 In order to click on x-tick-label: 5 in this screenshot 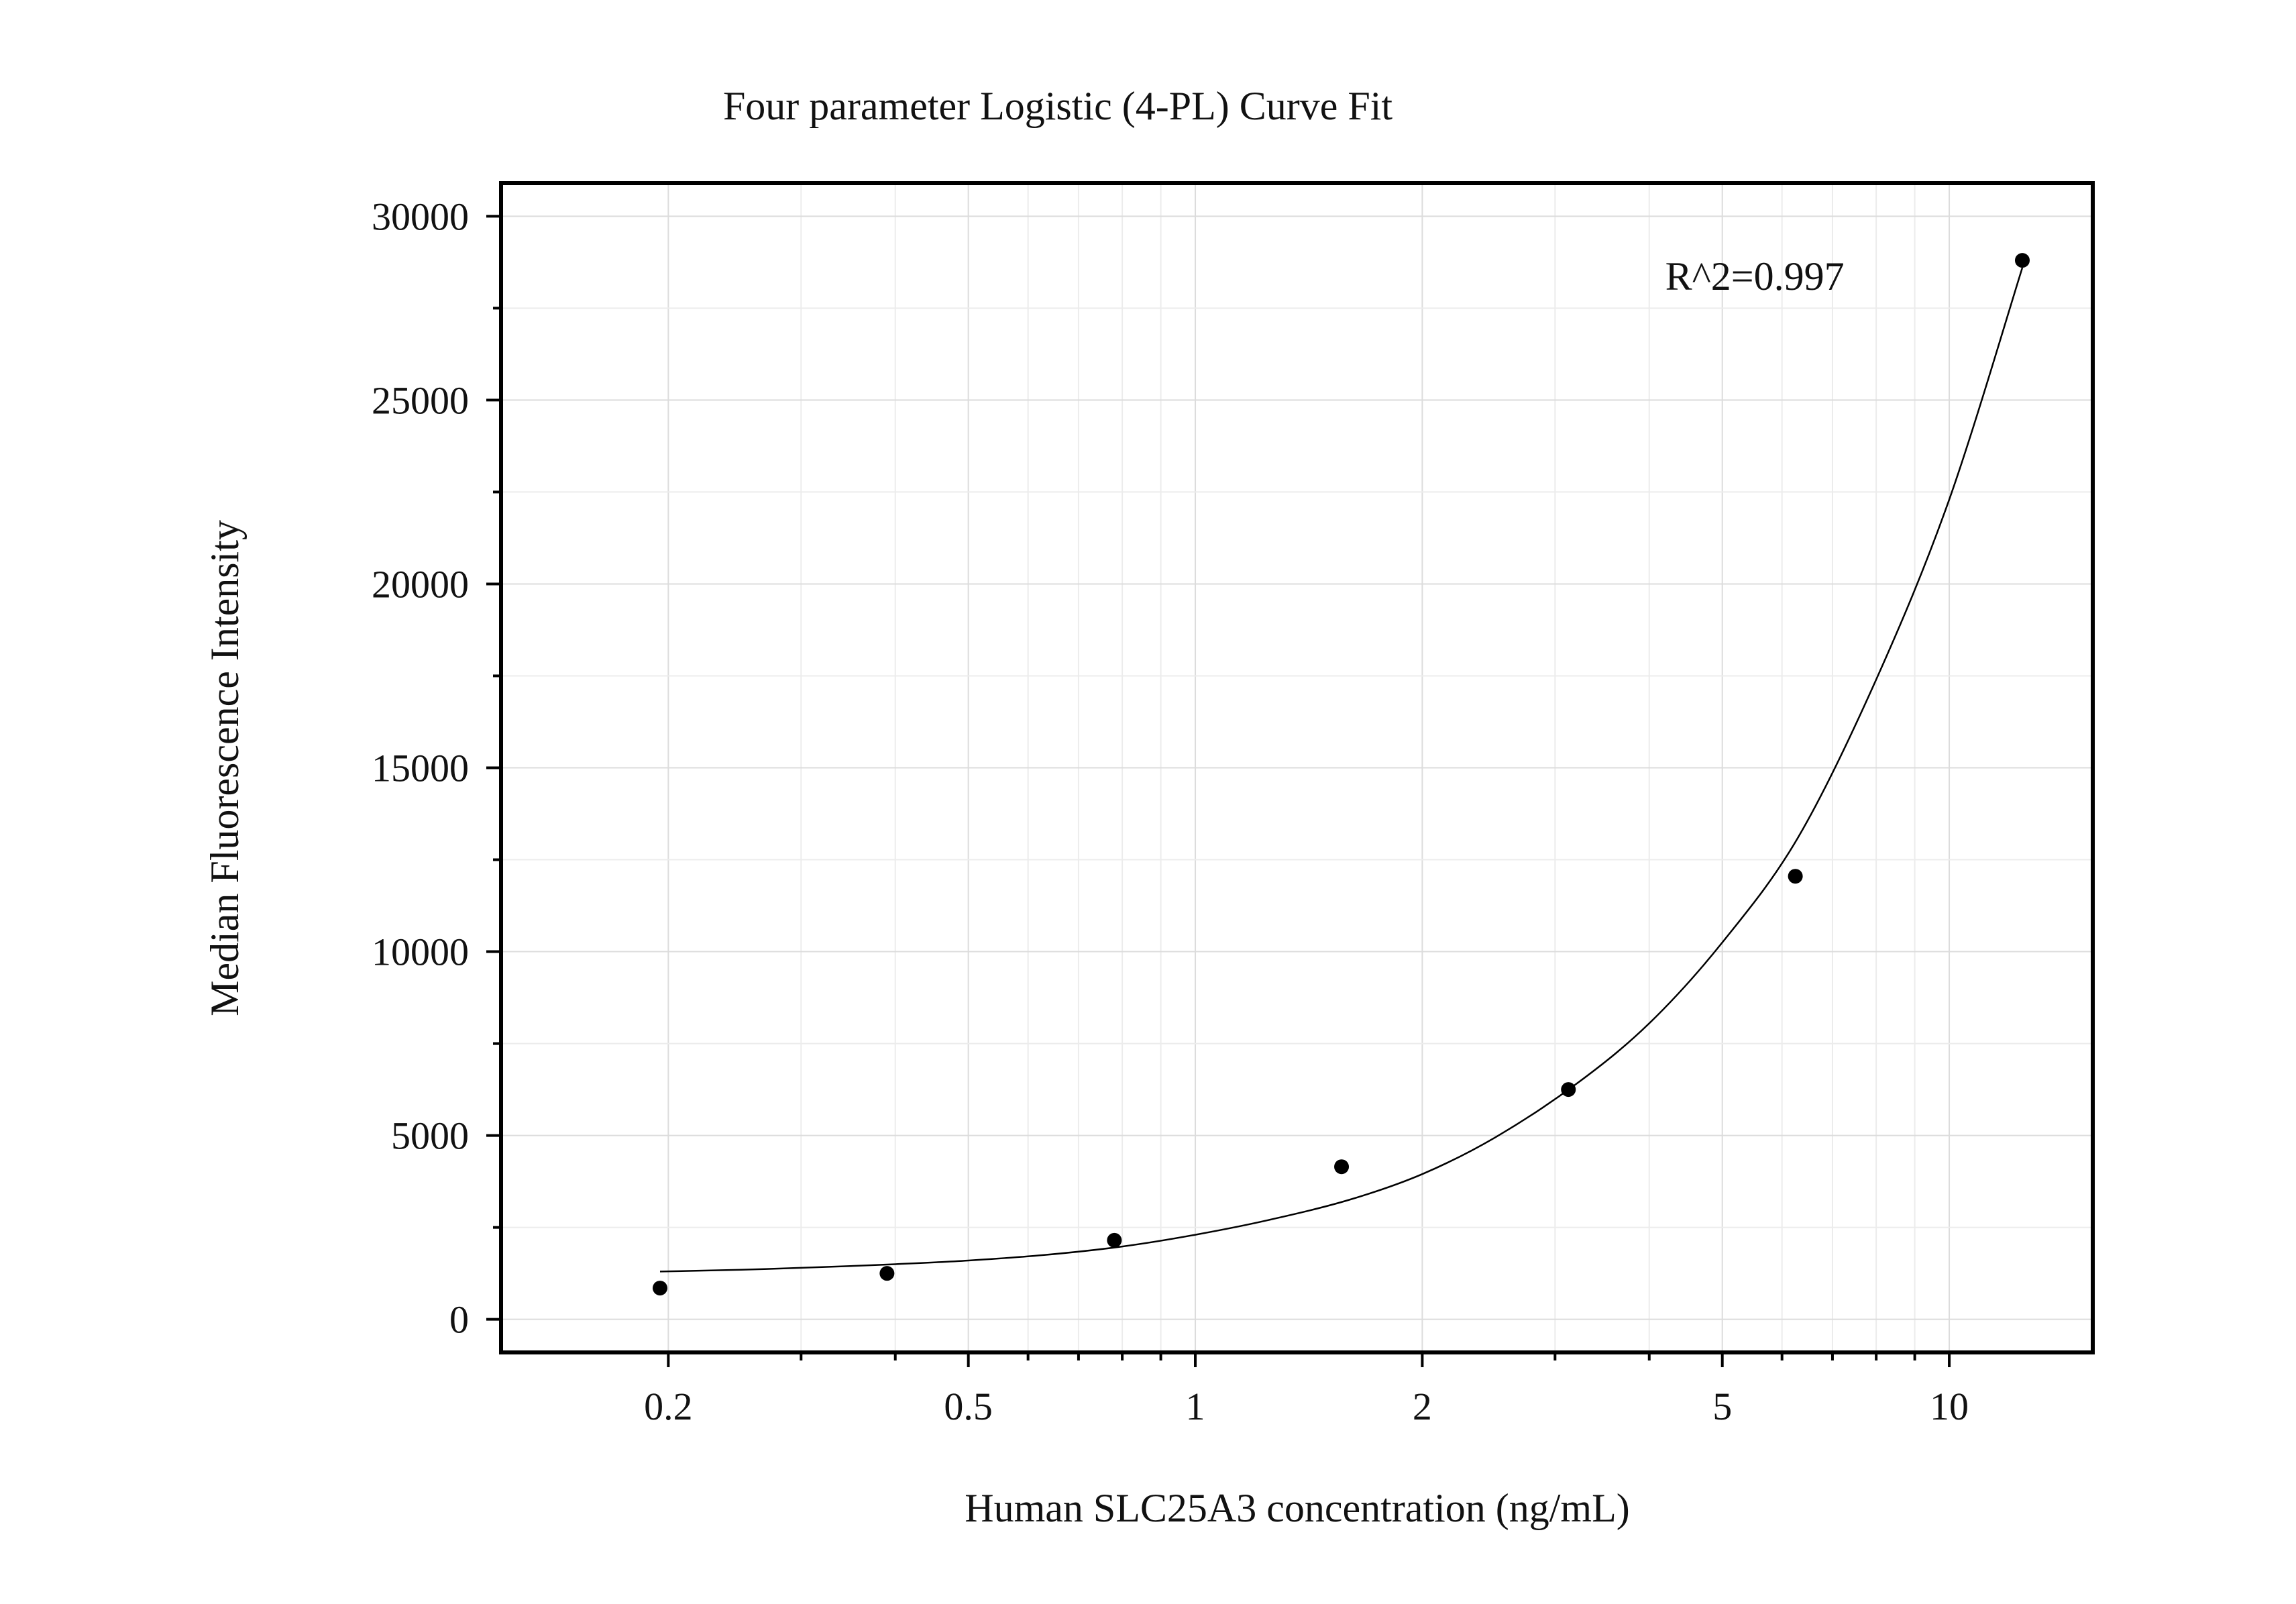, I will do `click(1722, 1406)`.